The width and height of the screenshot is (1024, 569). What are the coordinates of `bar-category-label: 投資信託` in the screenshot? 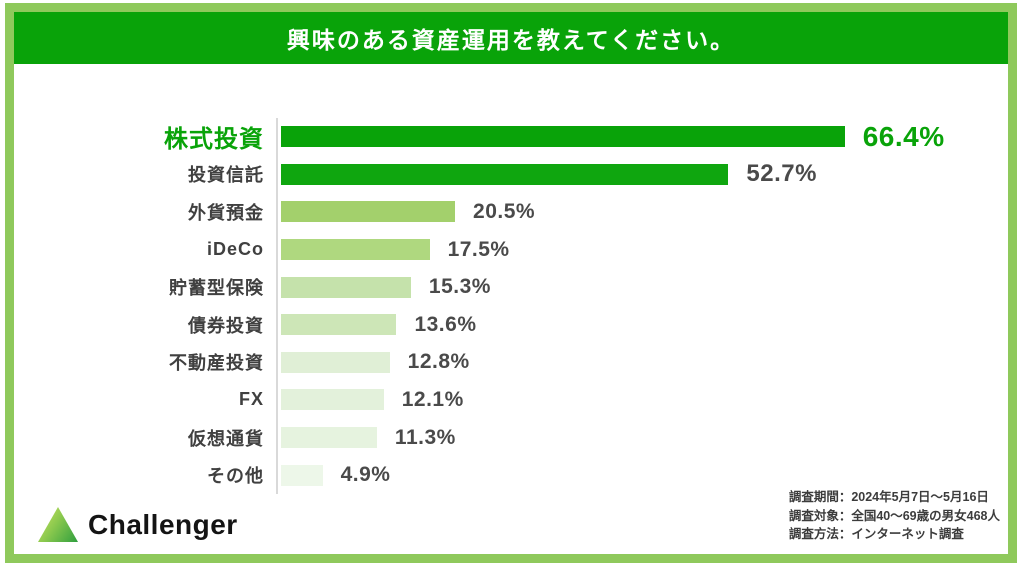 It's located at (226, 175).